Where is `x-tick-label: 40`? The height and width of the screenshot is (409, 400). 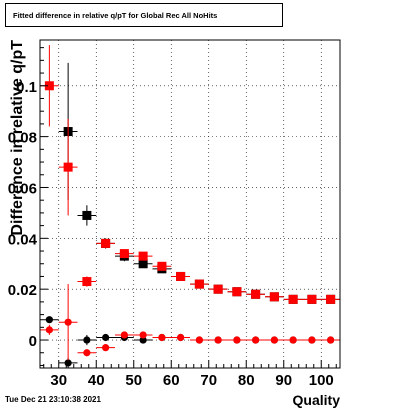
x-tick-label: 40 is located at coordinates (96, 380).